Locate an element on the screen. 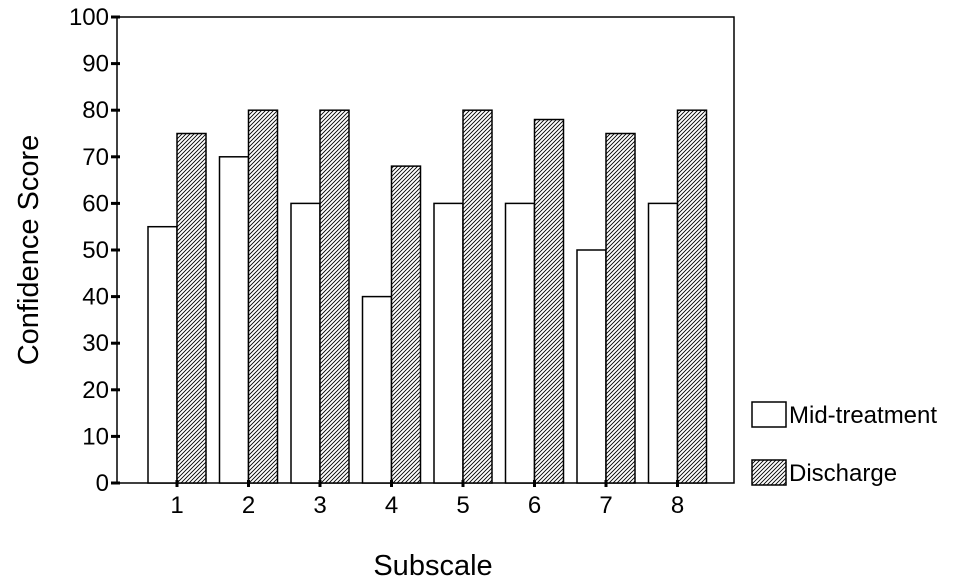 This screenshot has height=588, width=970. legend-swatch-mid-treatment is located at coordinates (769, 414).